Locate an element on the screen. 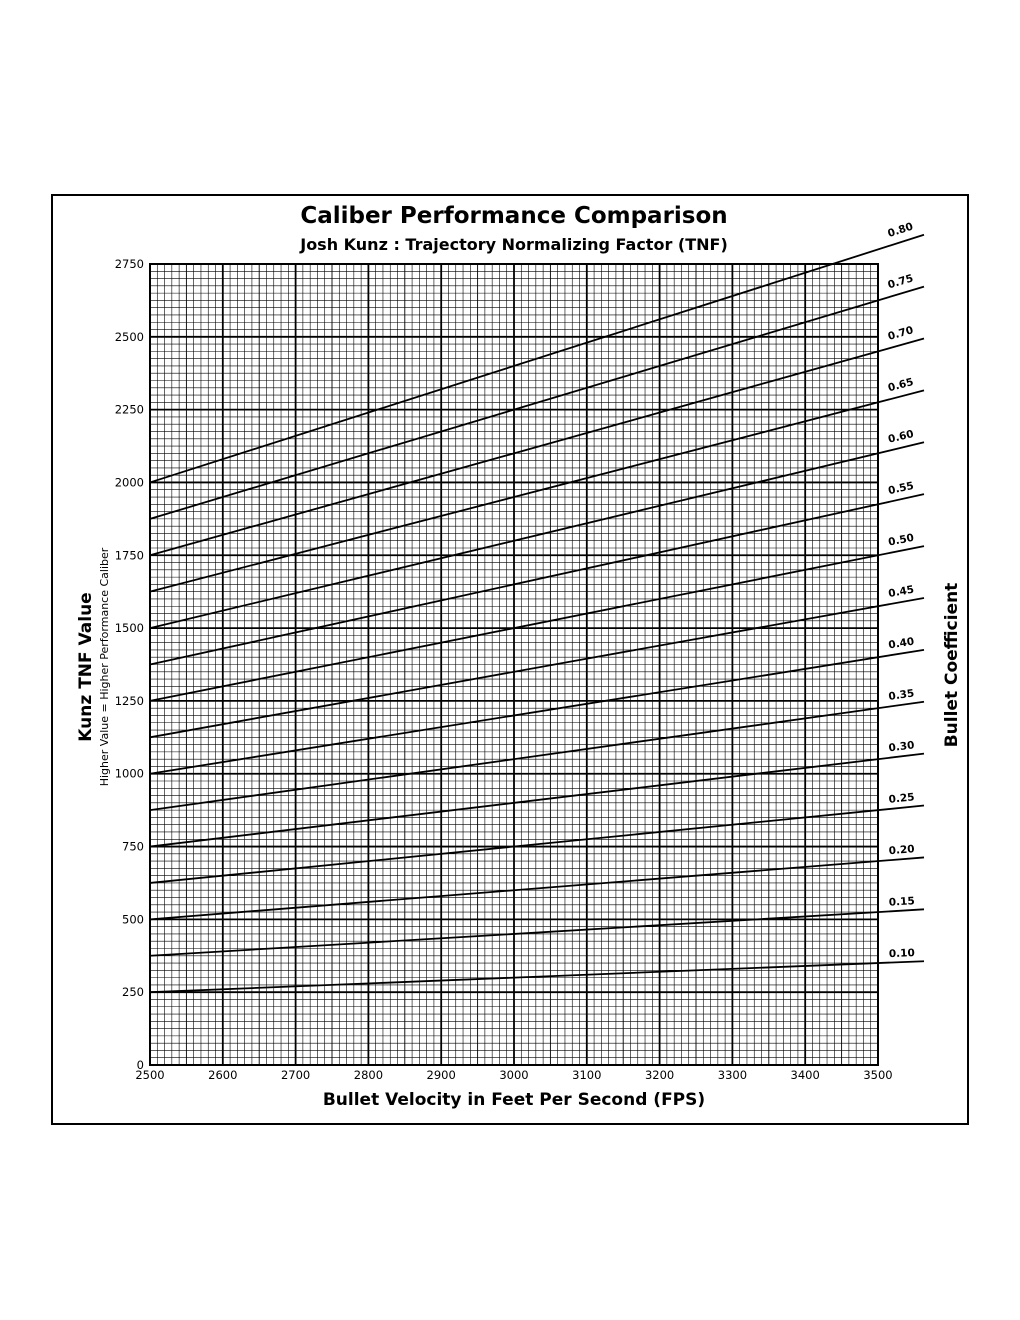 This screenshot has height=1320, width=1020. x-tick-label: 3000 is located at coordinates (513, 1075).